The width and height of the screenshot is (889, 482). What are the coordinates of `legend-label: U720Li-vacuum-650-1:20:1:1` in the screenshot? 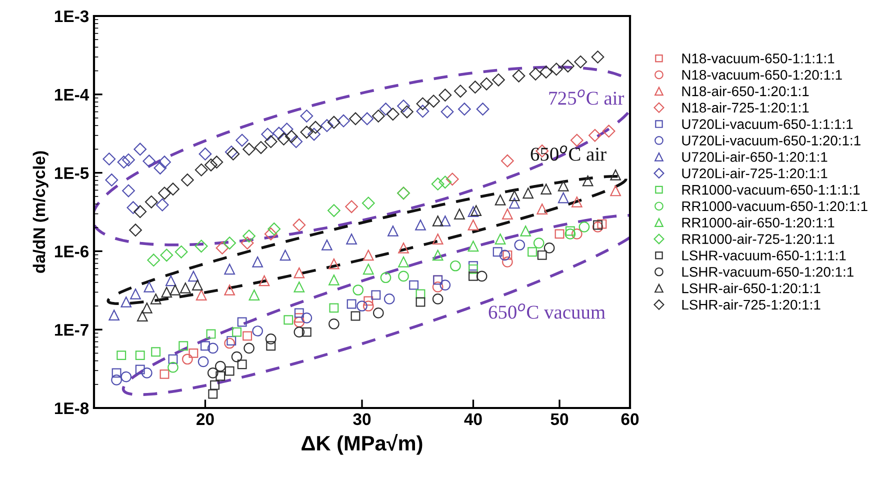 It's located at (771, 140).